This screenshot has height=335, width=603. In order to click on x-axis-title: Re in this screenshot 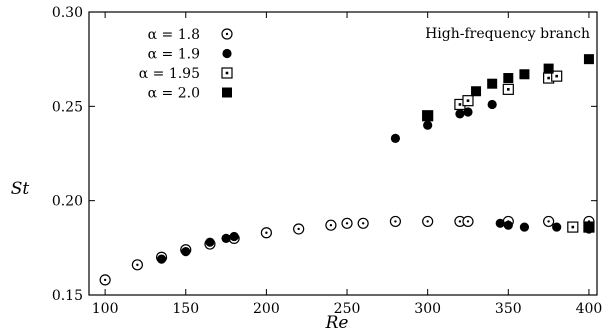, I will do `click(337, 323)`.